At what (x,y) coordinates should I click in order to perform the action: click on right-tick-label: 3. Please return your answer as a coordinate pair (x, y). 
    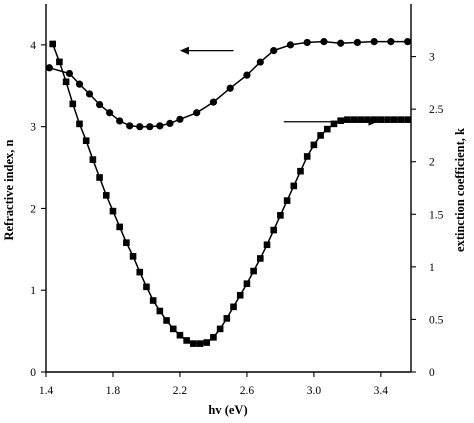
    Looking at the image, I should click on (432, 58).